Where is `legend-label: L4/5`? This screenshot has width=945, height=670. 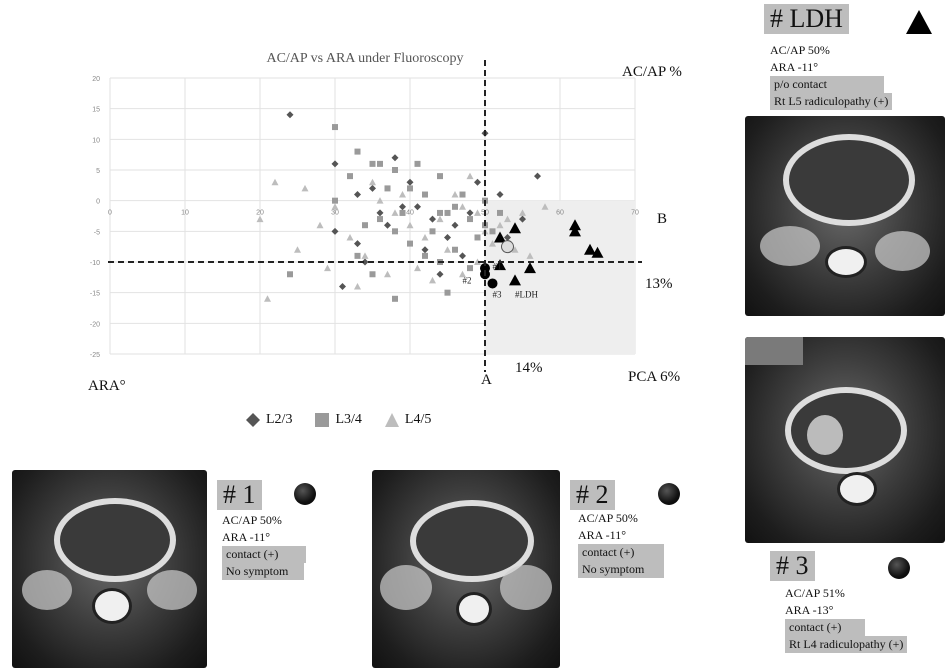 legend-label: L4/5 is located at coordinates (418, 419).